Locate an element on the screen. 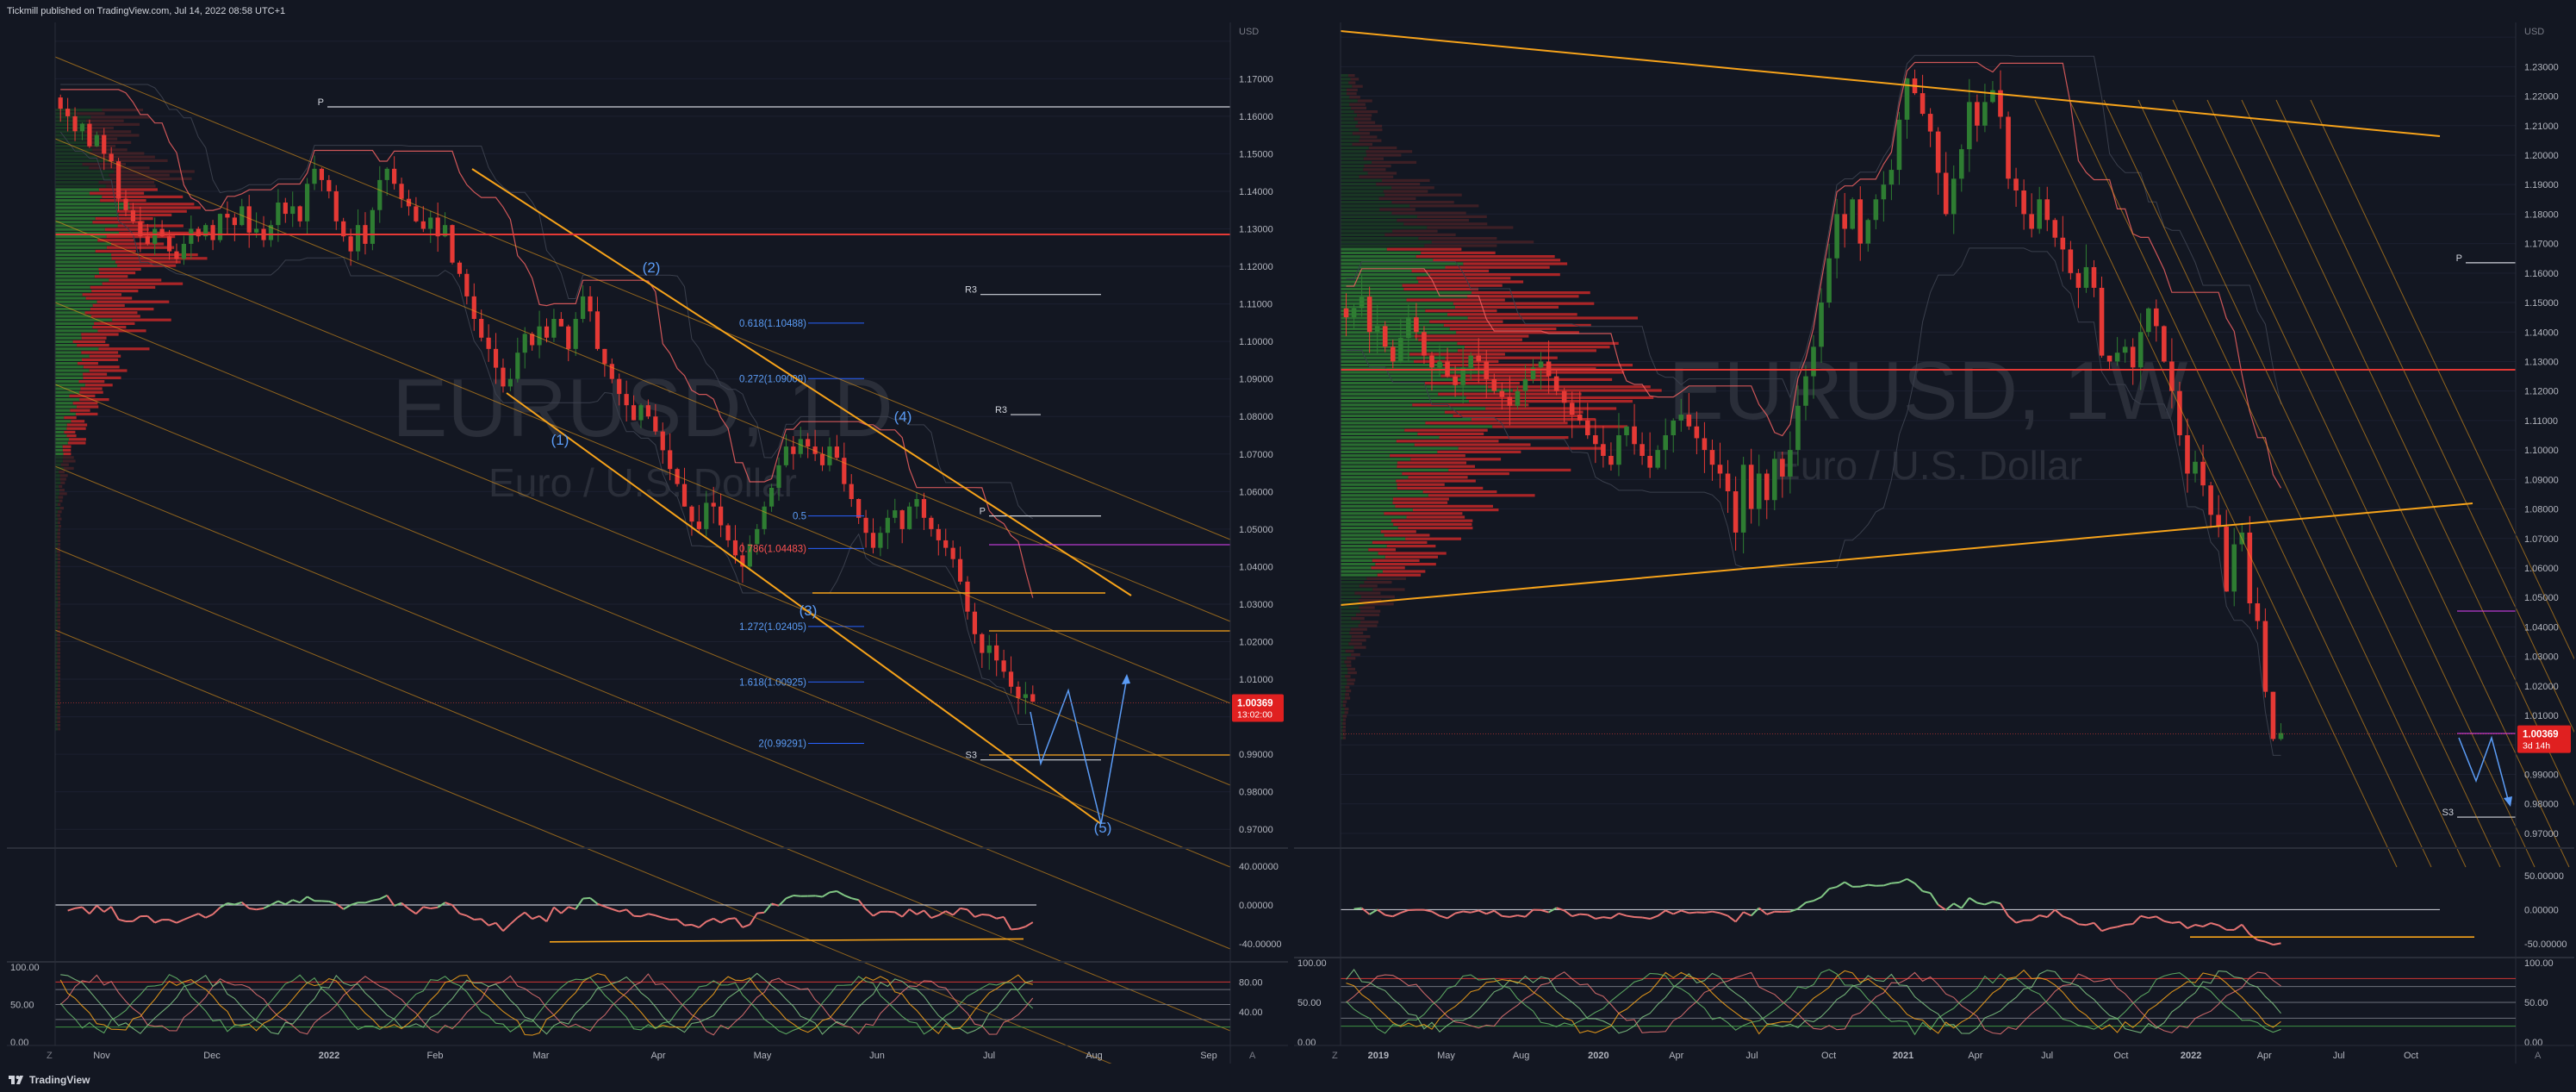 The width and height of the screenshot is (2576, 1092). triangle-lower-line is located at coordinates (1907, 554).